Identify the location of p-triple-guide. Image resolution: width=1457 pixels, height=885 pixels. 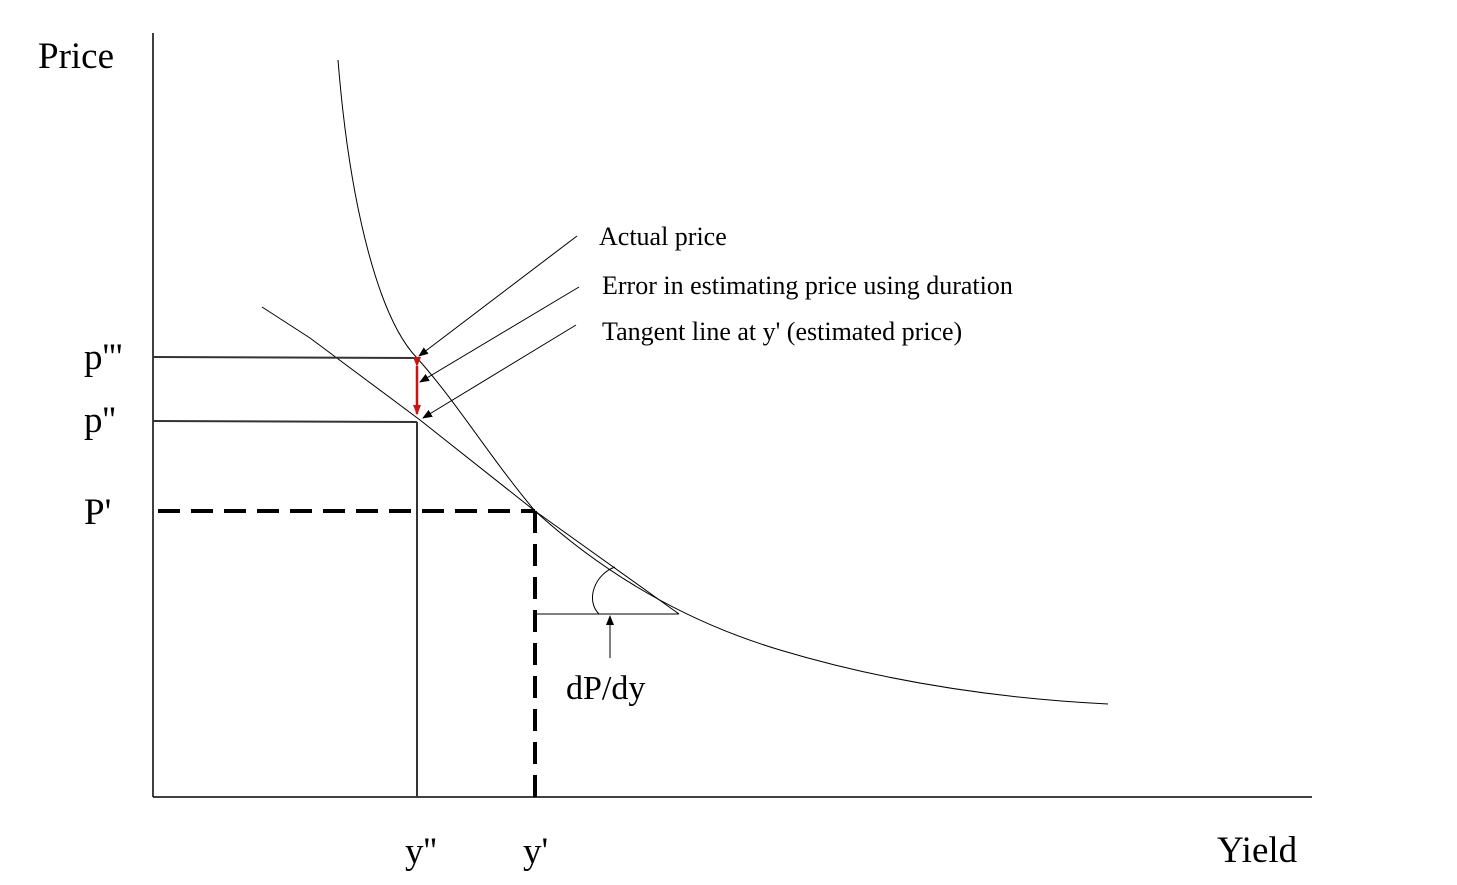
(285, 357).